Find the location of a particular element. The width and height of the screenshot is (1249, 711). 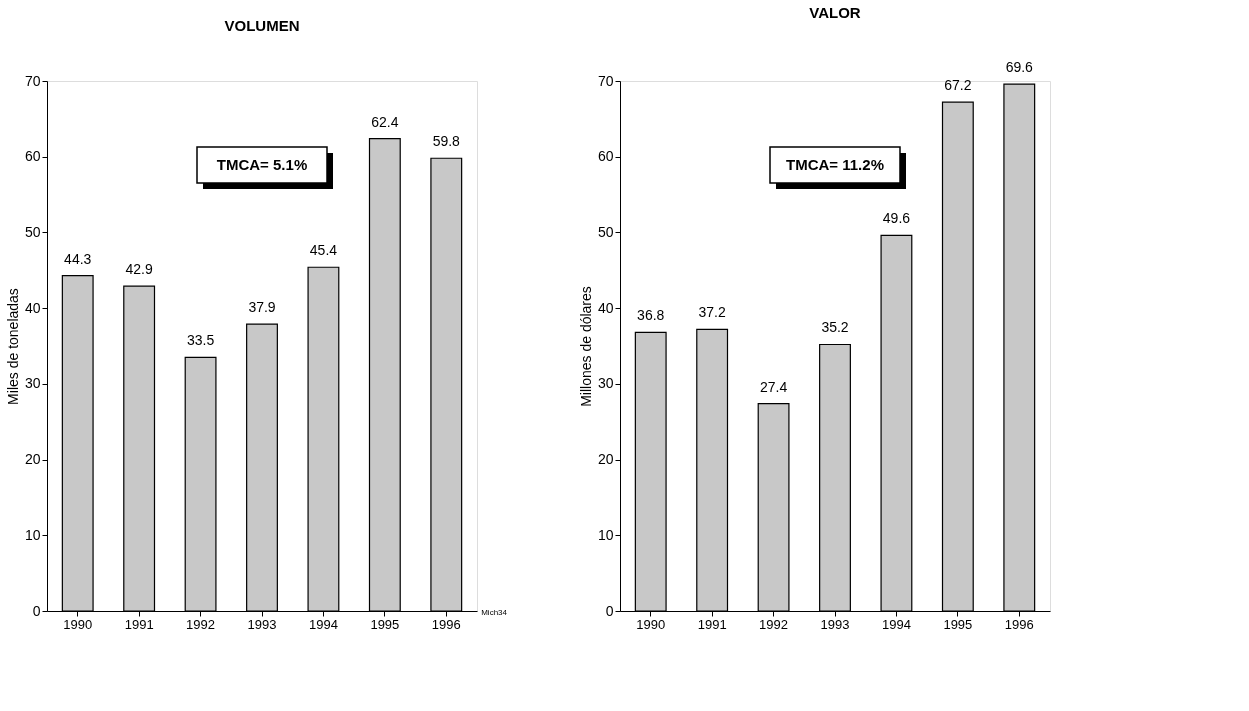

annotation: TMCA= 11.2% is located at coordinates (835, 164).